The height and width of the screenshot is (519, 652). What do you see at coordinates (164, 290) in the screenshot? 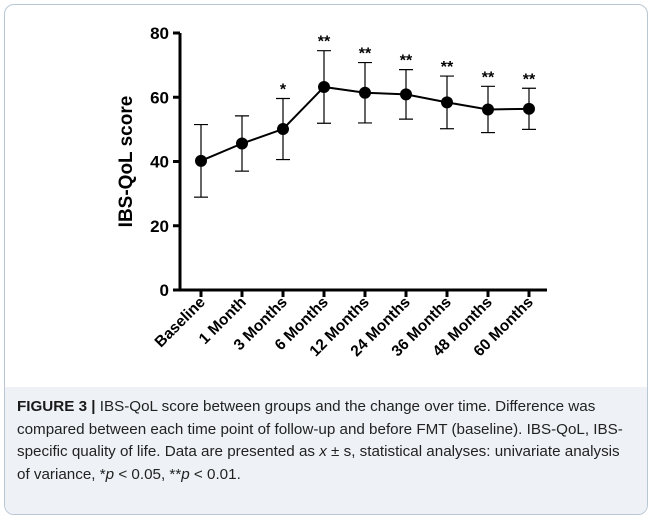
I see `y-tick-label: 0` at bounding box center [164, 290].